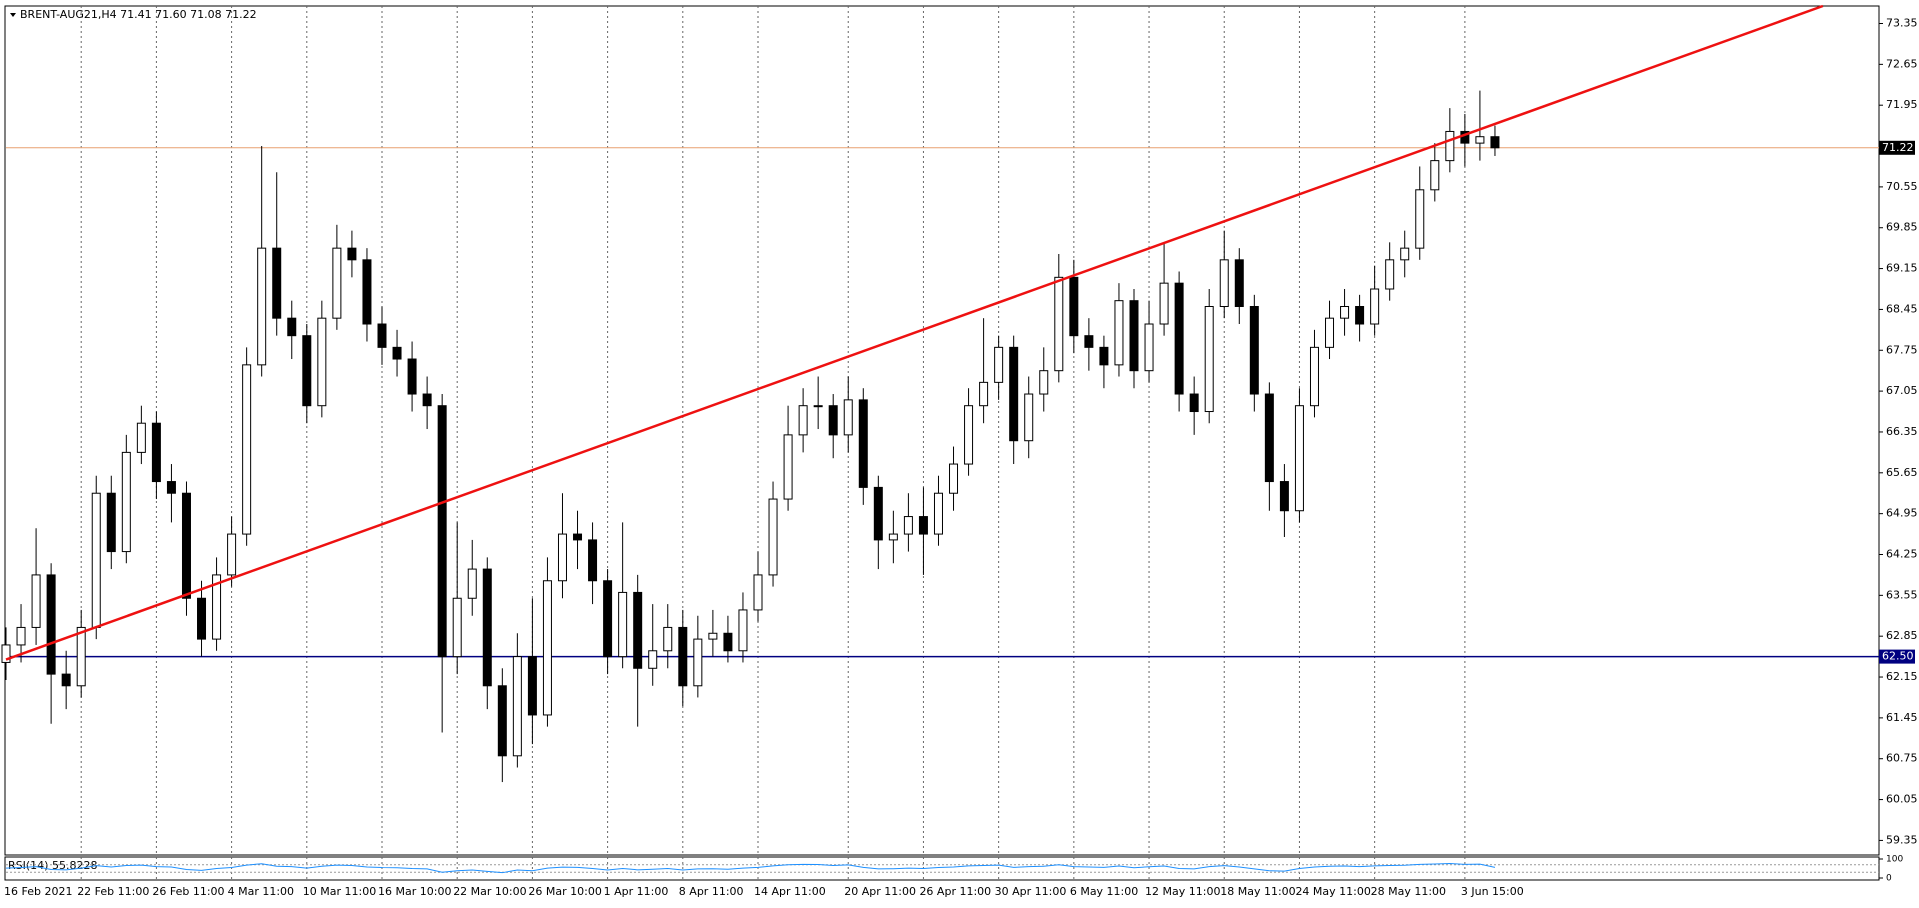 This screenshot has height=908, width=1919. What do you see at coordinates (1902, 676) in the screenshot?
I see `y-tick-label: 62.15` at bounding box center [1902, 676].